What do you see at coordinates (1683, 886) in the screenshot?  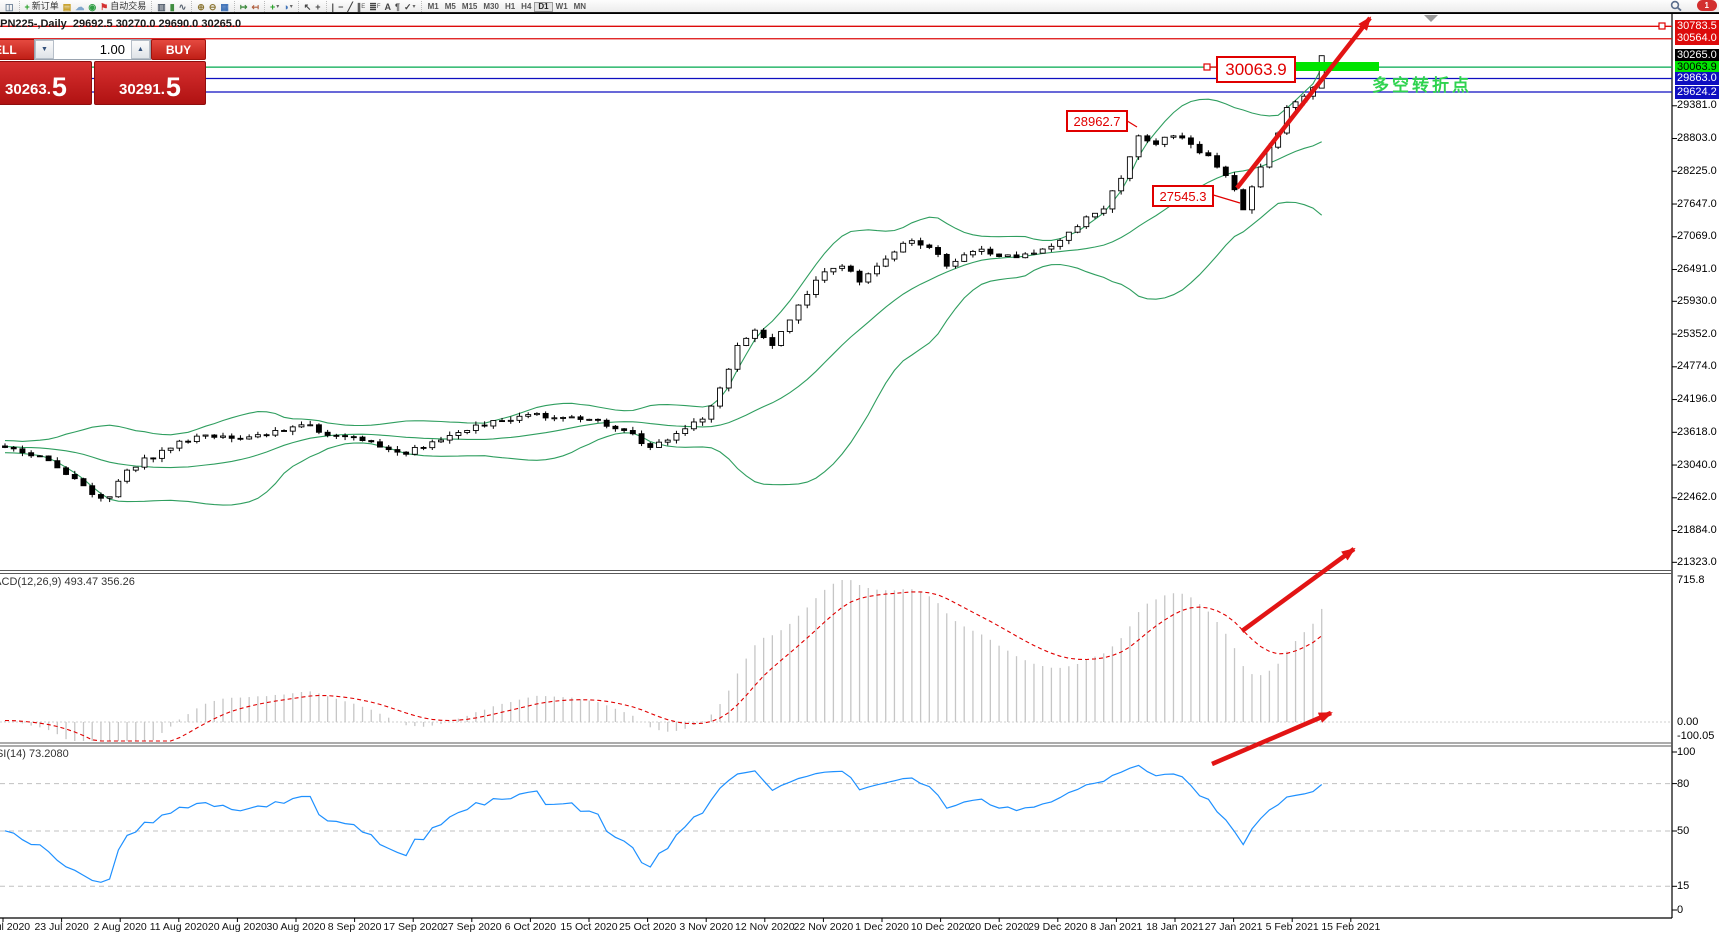 I see `rsi-scale-label: 15` at bounding box center [1683, 886].